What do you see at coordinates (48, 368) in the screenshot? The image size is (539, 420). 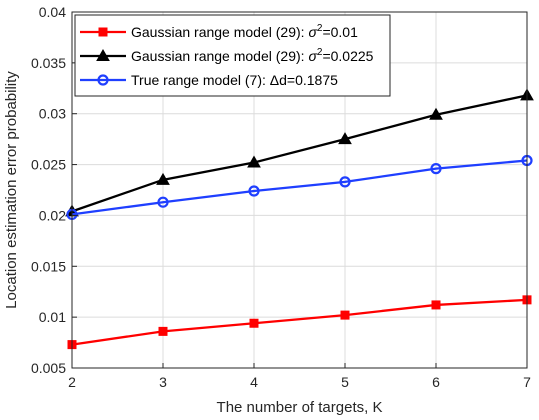 I see `y-tick-label: 0.005` at bounding box center [48, 368].